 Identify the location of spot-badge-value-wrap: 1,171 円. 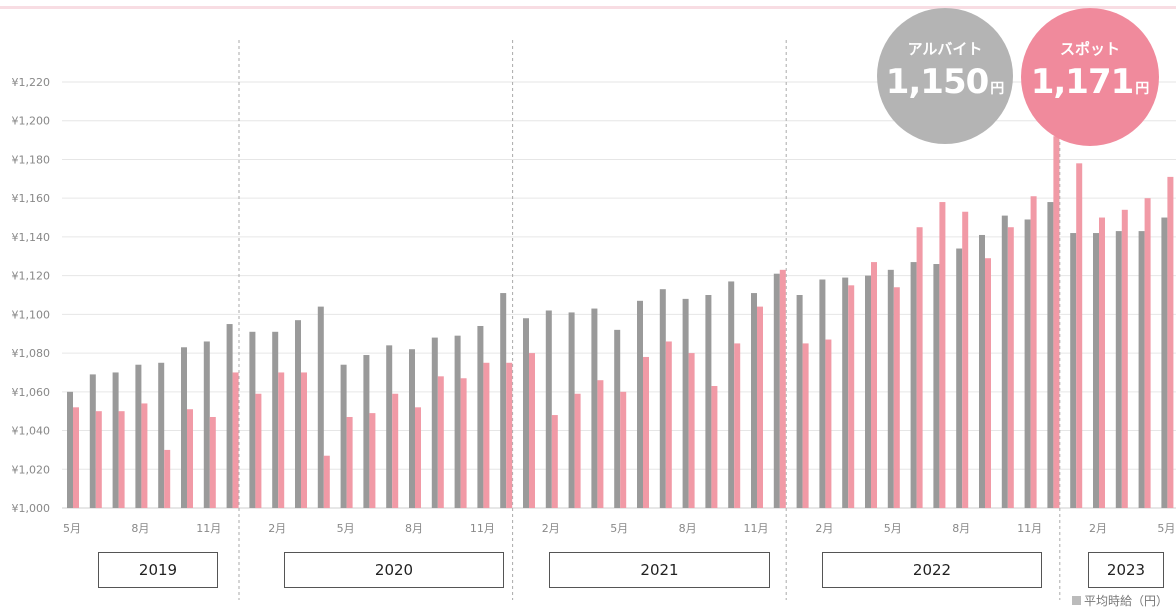
(1090, 85).